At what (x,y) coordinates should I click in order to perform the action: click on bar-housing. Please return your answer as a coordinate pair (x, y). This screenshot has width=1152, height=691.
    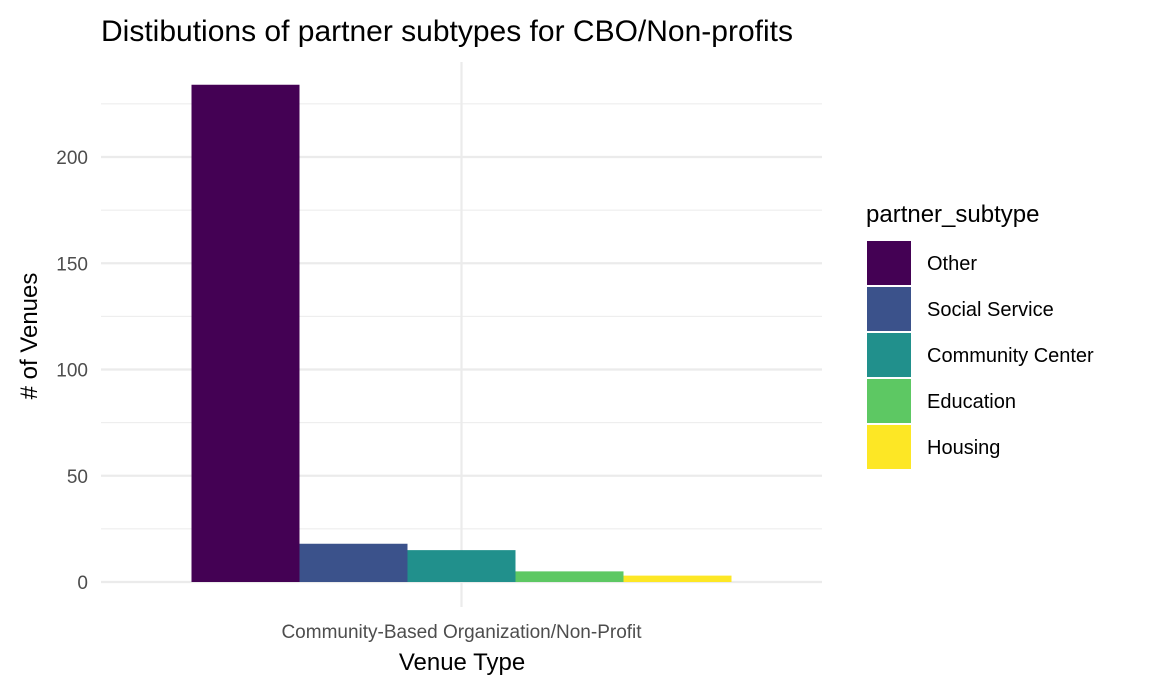
    Looking at the image, I should click on (678, 579).